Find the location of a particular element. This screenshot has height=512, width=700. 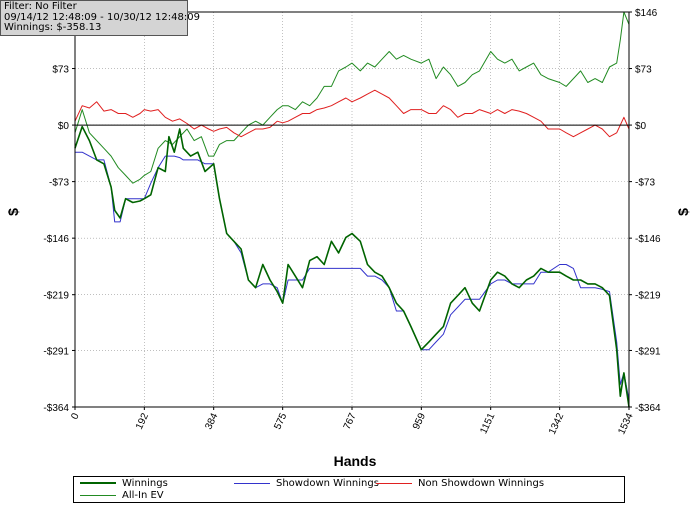

y-axis-label-left: $ is located at coordinates (13, 212).